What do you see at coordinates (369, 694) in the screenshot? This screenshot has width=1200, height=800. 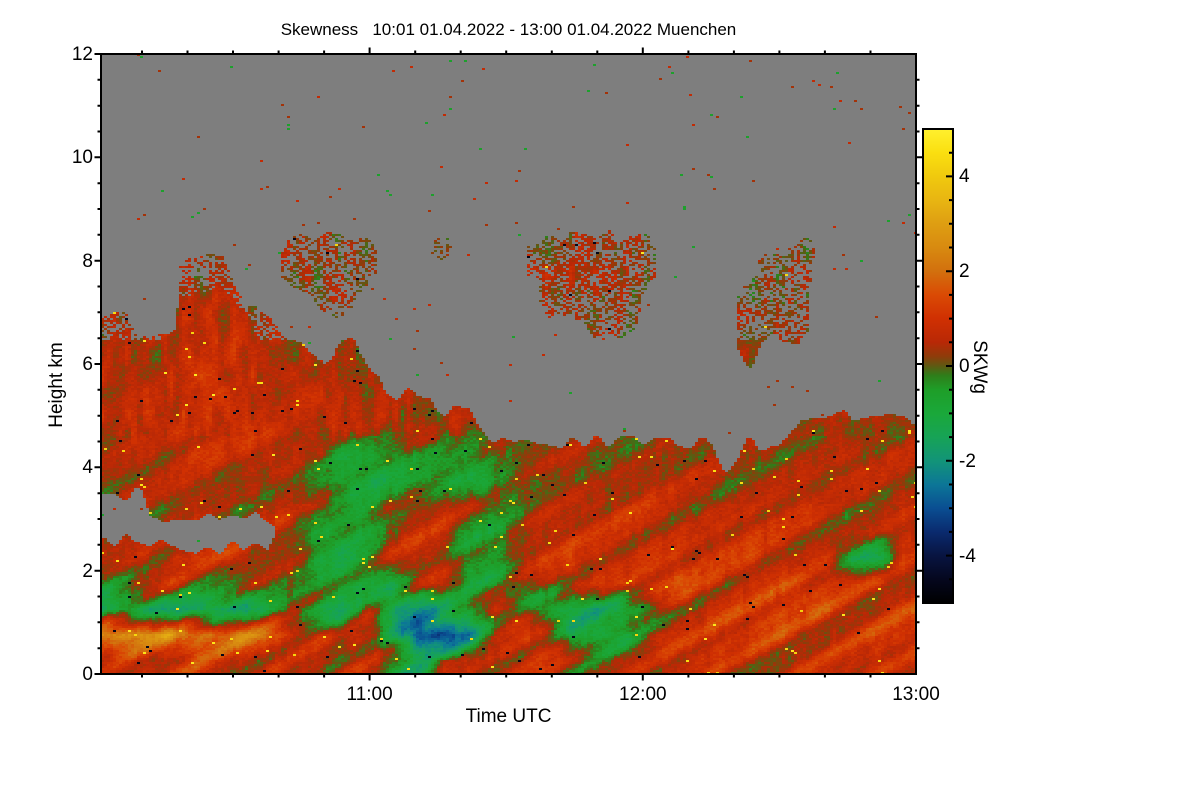 I see `x-tick-label: 11:00` at bounding box center [369, 694].